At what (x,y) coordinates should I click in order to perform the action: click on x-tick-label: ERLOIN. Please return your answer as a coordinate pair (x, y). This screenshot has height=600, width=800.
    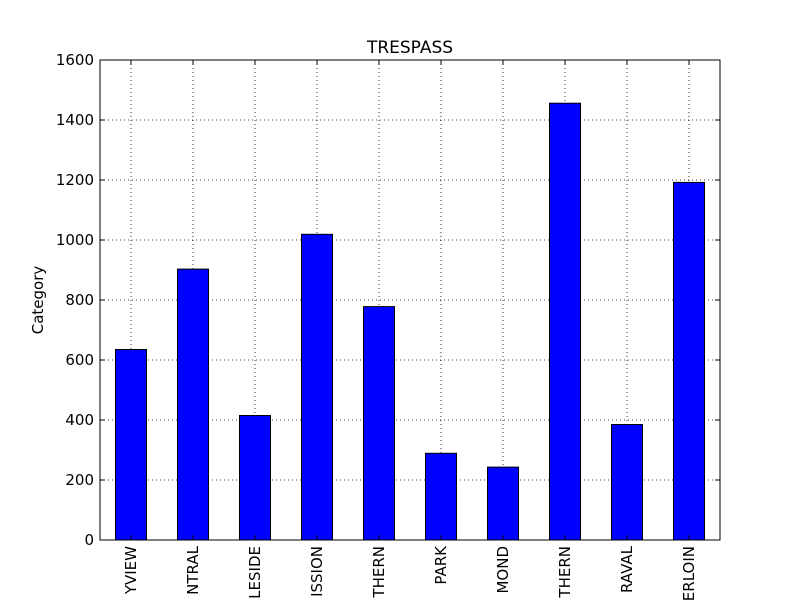
    Looking at the image, I should click on (689, 573).